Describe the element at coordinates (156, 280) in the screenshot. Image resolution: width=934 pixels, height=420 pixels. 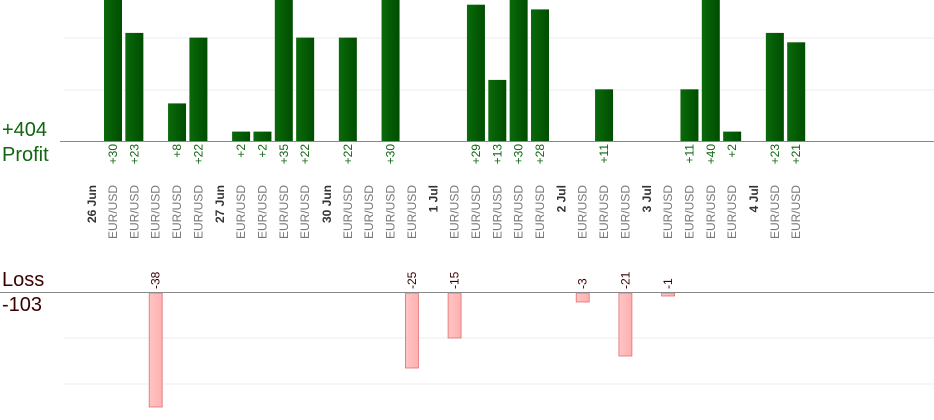
I see `loss-value-label: -38` at that location.